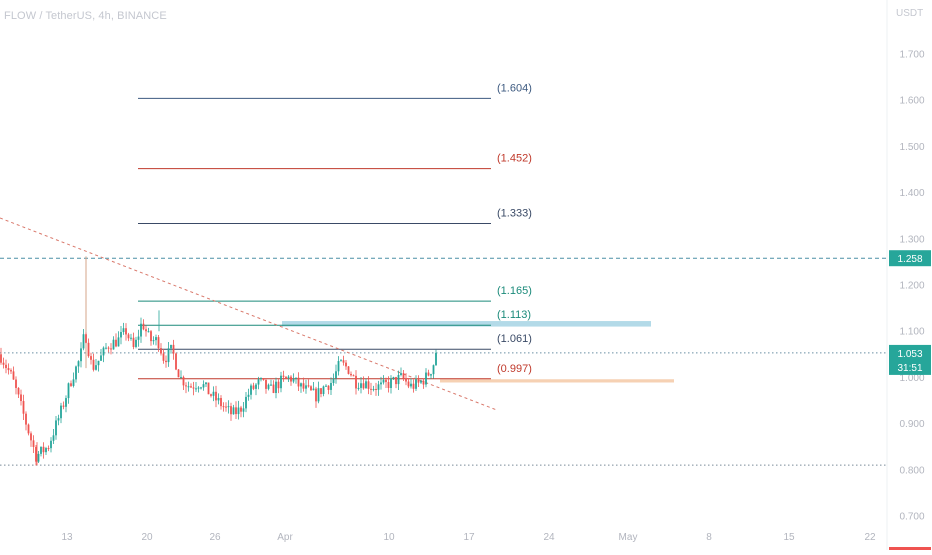 This screenshot has width=932, height=555. Describe the element at coordinates (549, 537) in the screenshot. I see `x-tick-label: 24` at that location.